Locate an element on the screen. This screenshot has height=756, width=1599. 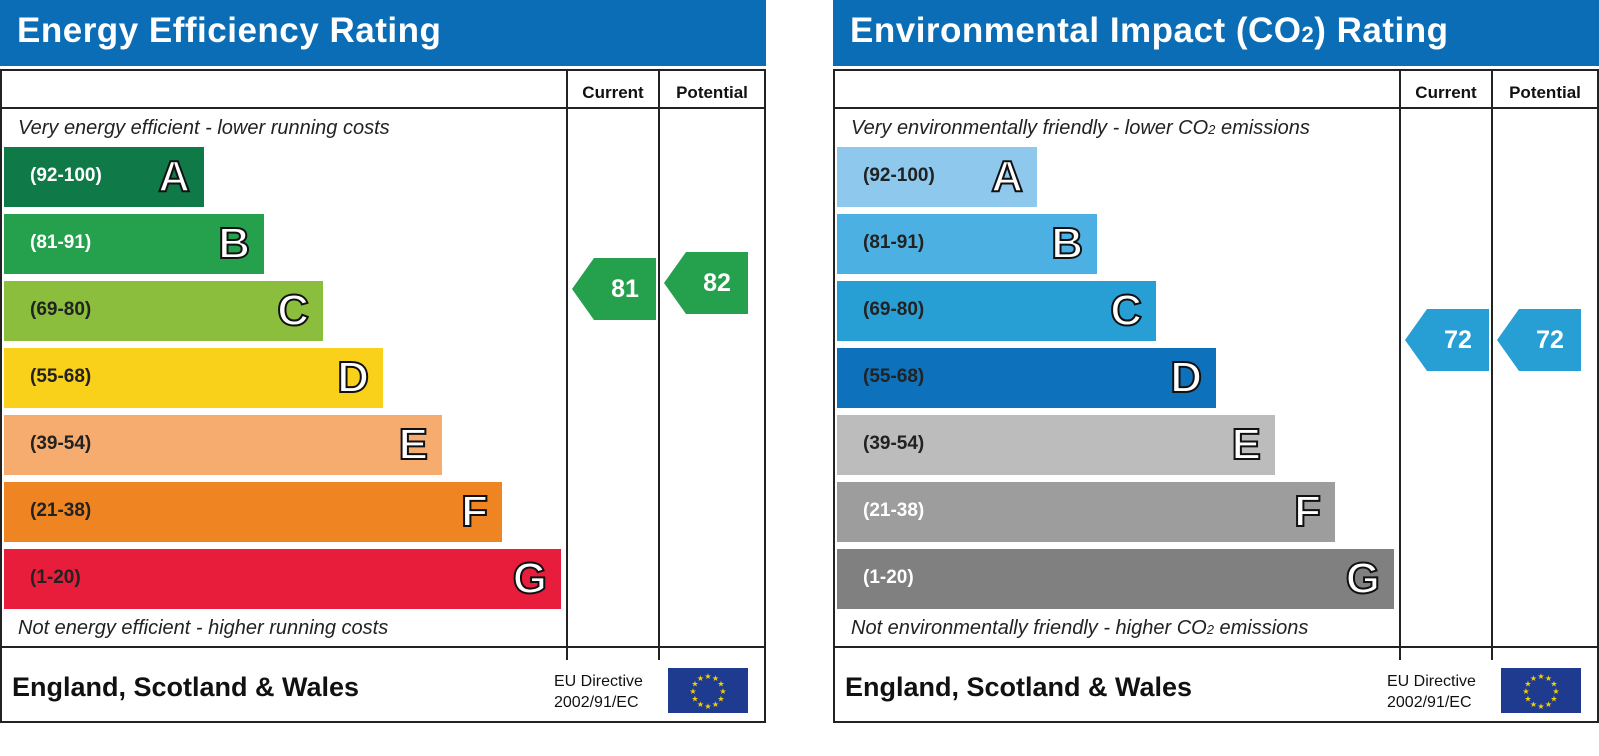
environment-current-arrow: 72 is located at coordinates (1447, 340).